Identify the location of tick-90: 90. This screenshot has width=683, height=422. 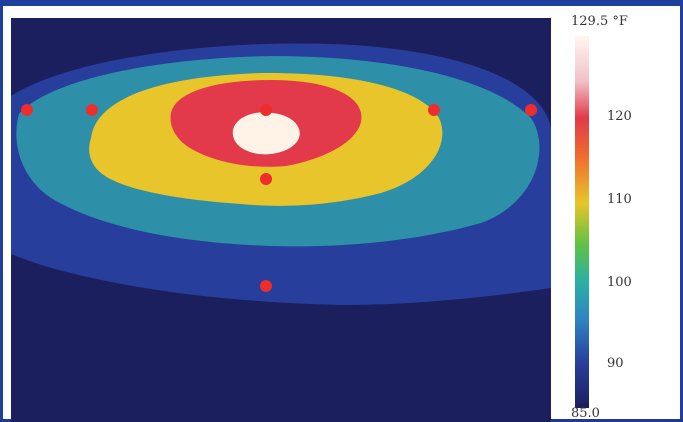
(615, 363).